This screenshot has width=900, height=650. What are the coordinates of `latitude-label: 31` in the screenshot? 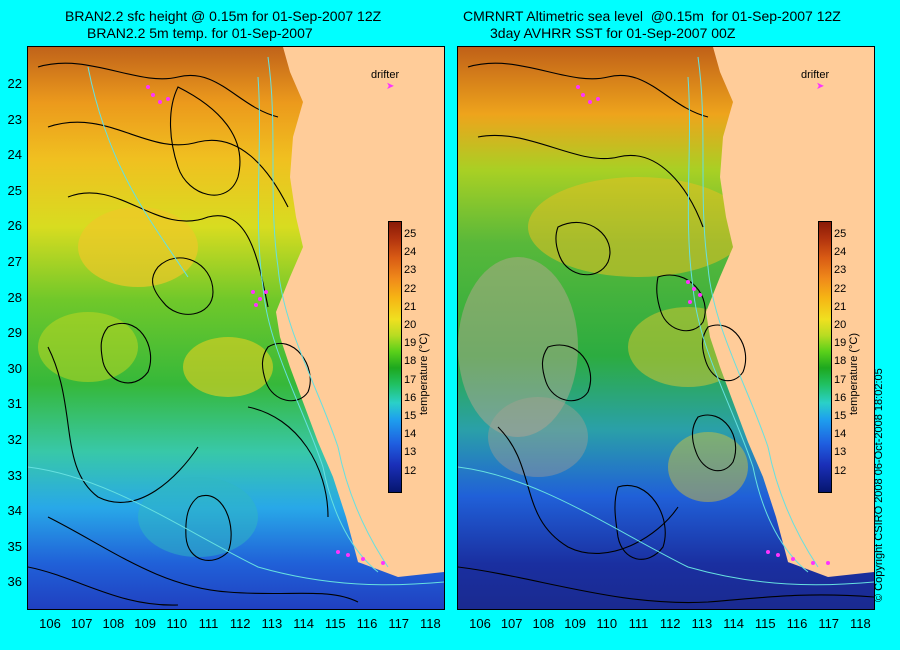 It's located at (14, 404).